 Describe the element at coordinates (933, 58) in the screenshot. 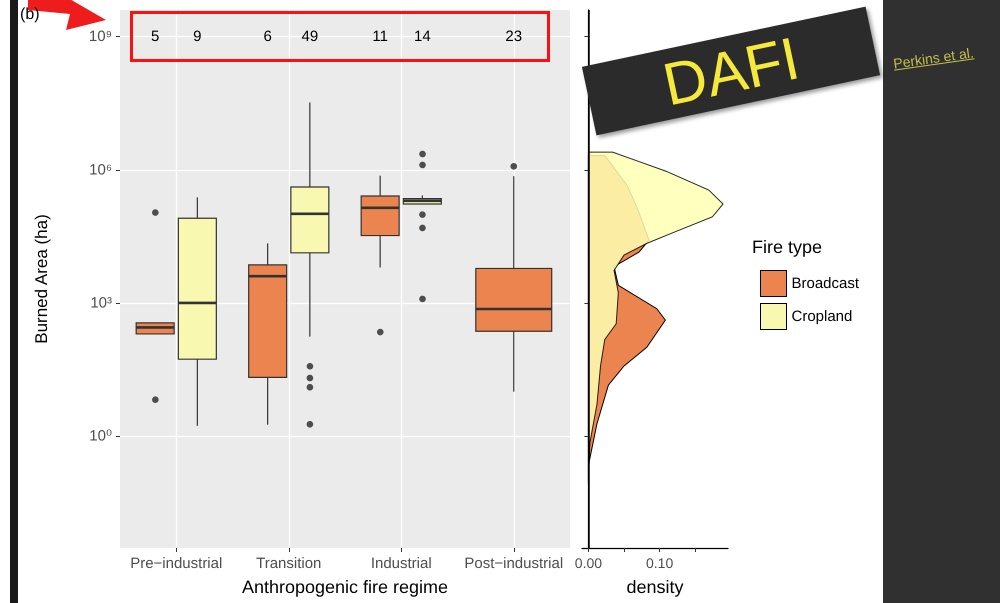

I see `text: Perkins et al.` at that location.